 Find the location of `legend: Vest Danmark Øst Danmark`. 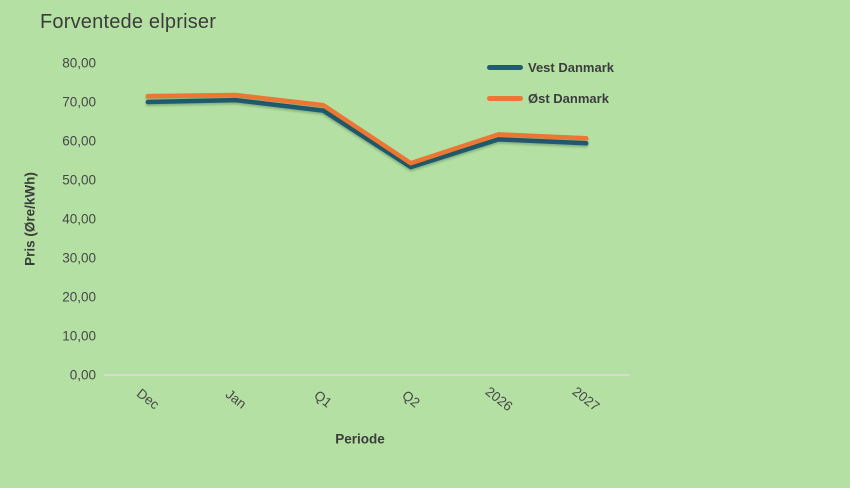

legend: Vest Danmark Øst Danmark is located at coordinates (550, 91).